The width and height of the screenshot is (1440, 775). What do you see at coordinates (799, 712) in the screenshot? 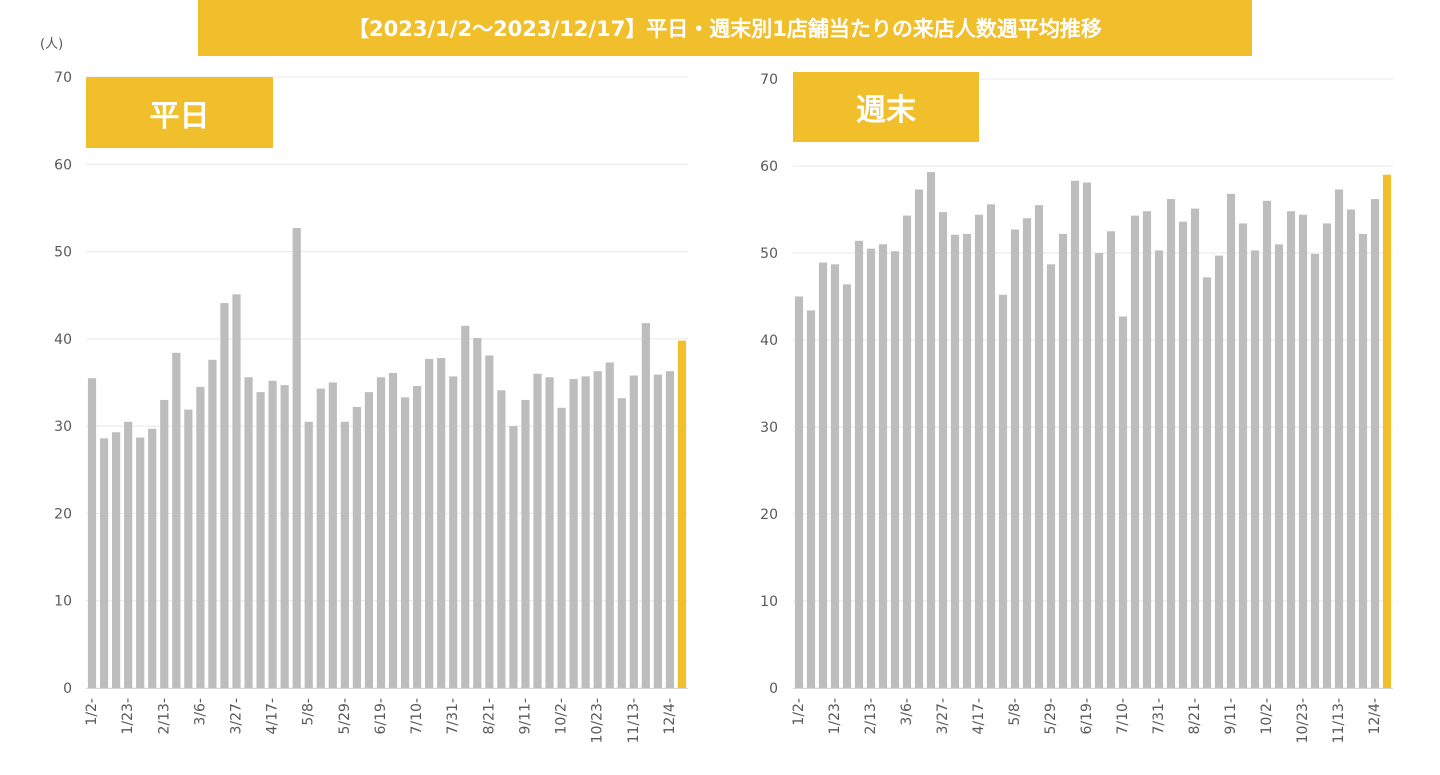
I see `x-tick-label: 1/2-` at bounding box center [799, 712].